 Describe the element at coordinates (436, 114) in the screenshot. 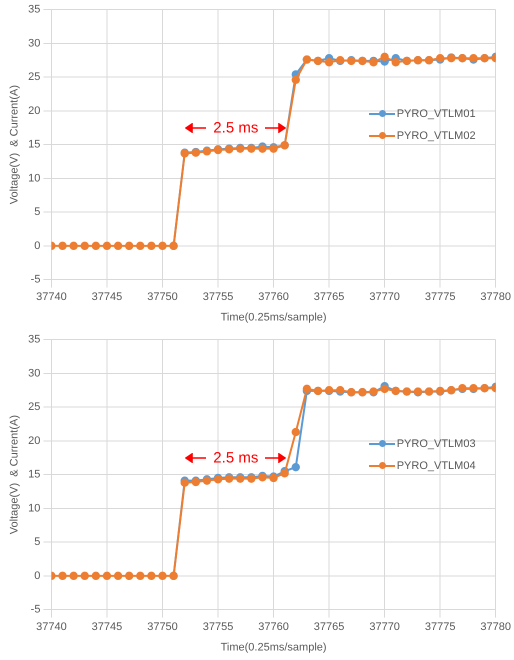

I see `legend-label: PYRO_VTLM01` at that location.